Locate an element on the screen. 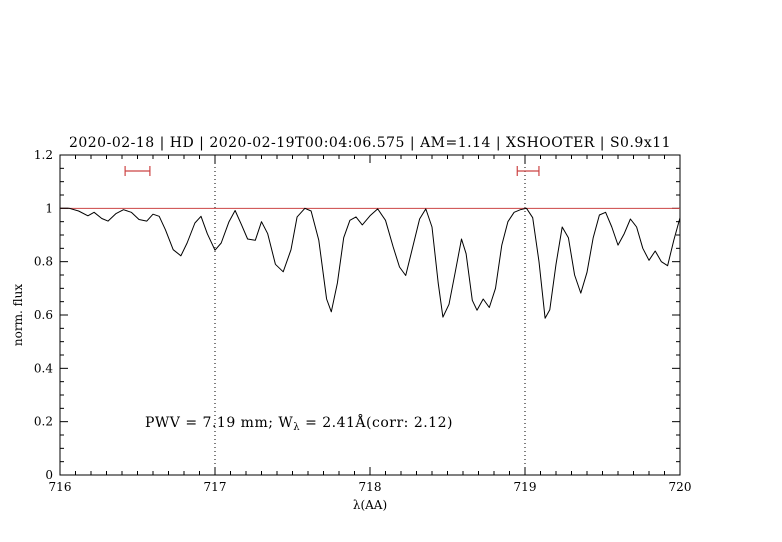 This screenshot has width=782, height=542. y-tick-label: 0 is located at coordinates (49, 475).